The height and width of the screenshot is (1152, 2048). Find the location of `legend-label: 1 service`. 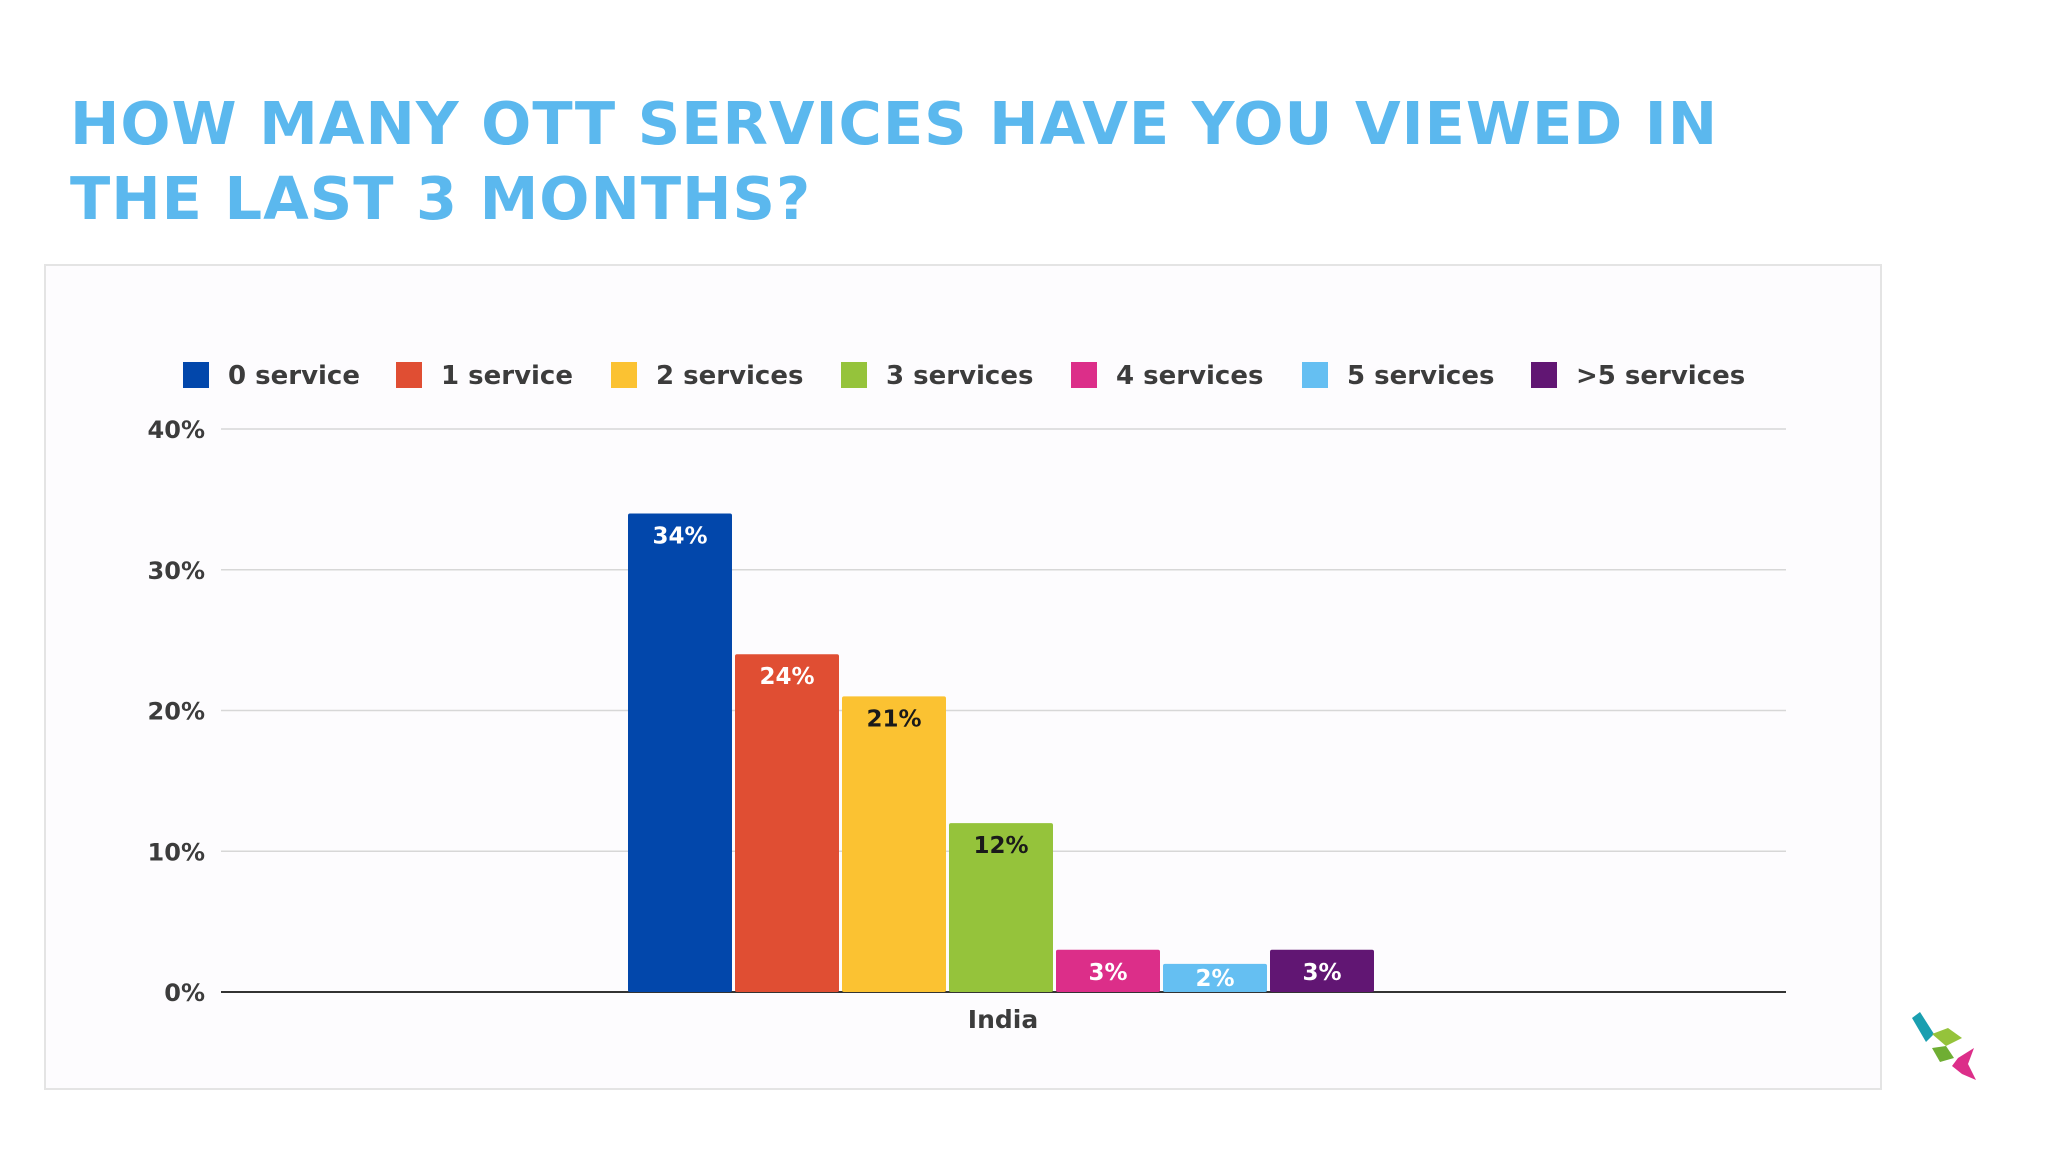

legend-label: 1 service is located at coordinates (507, 376).